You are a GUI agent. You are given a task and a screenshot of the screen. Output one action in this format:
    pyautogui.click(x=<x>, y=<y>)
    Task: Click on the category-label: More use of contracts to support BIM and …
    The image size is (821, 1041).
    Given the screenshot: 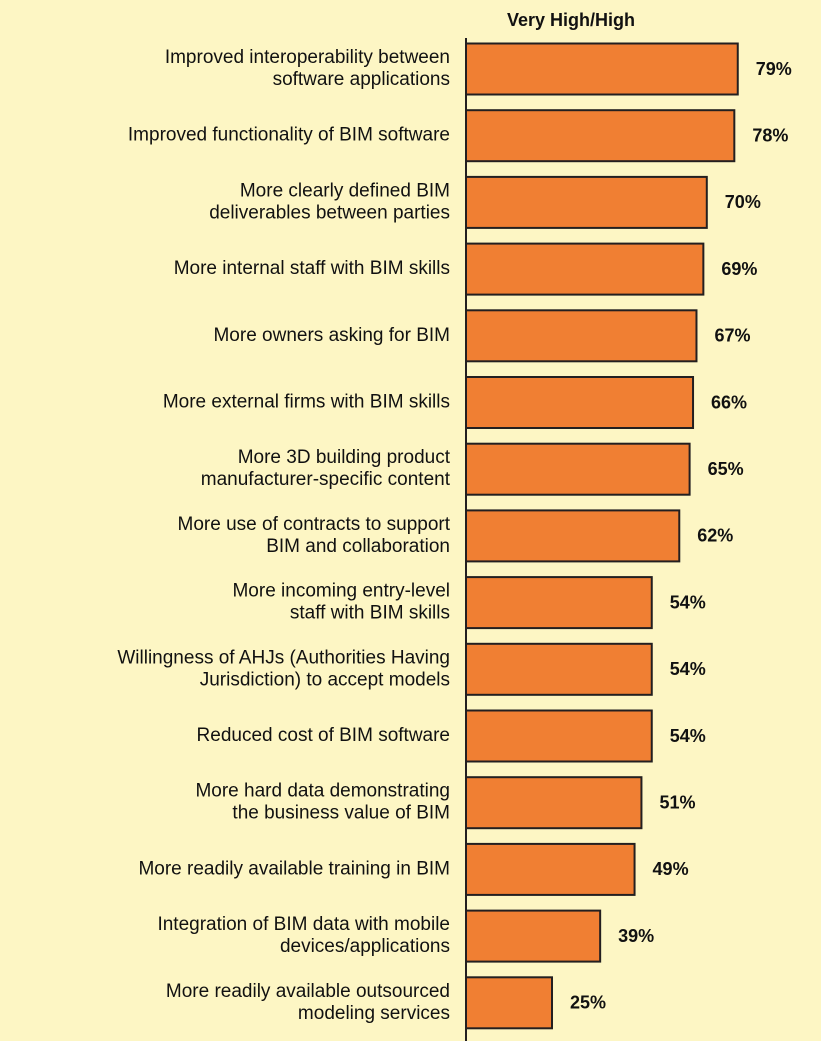 What is the action you would take?
    pyautogui.click(x=314, y=535)
    